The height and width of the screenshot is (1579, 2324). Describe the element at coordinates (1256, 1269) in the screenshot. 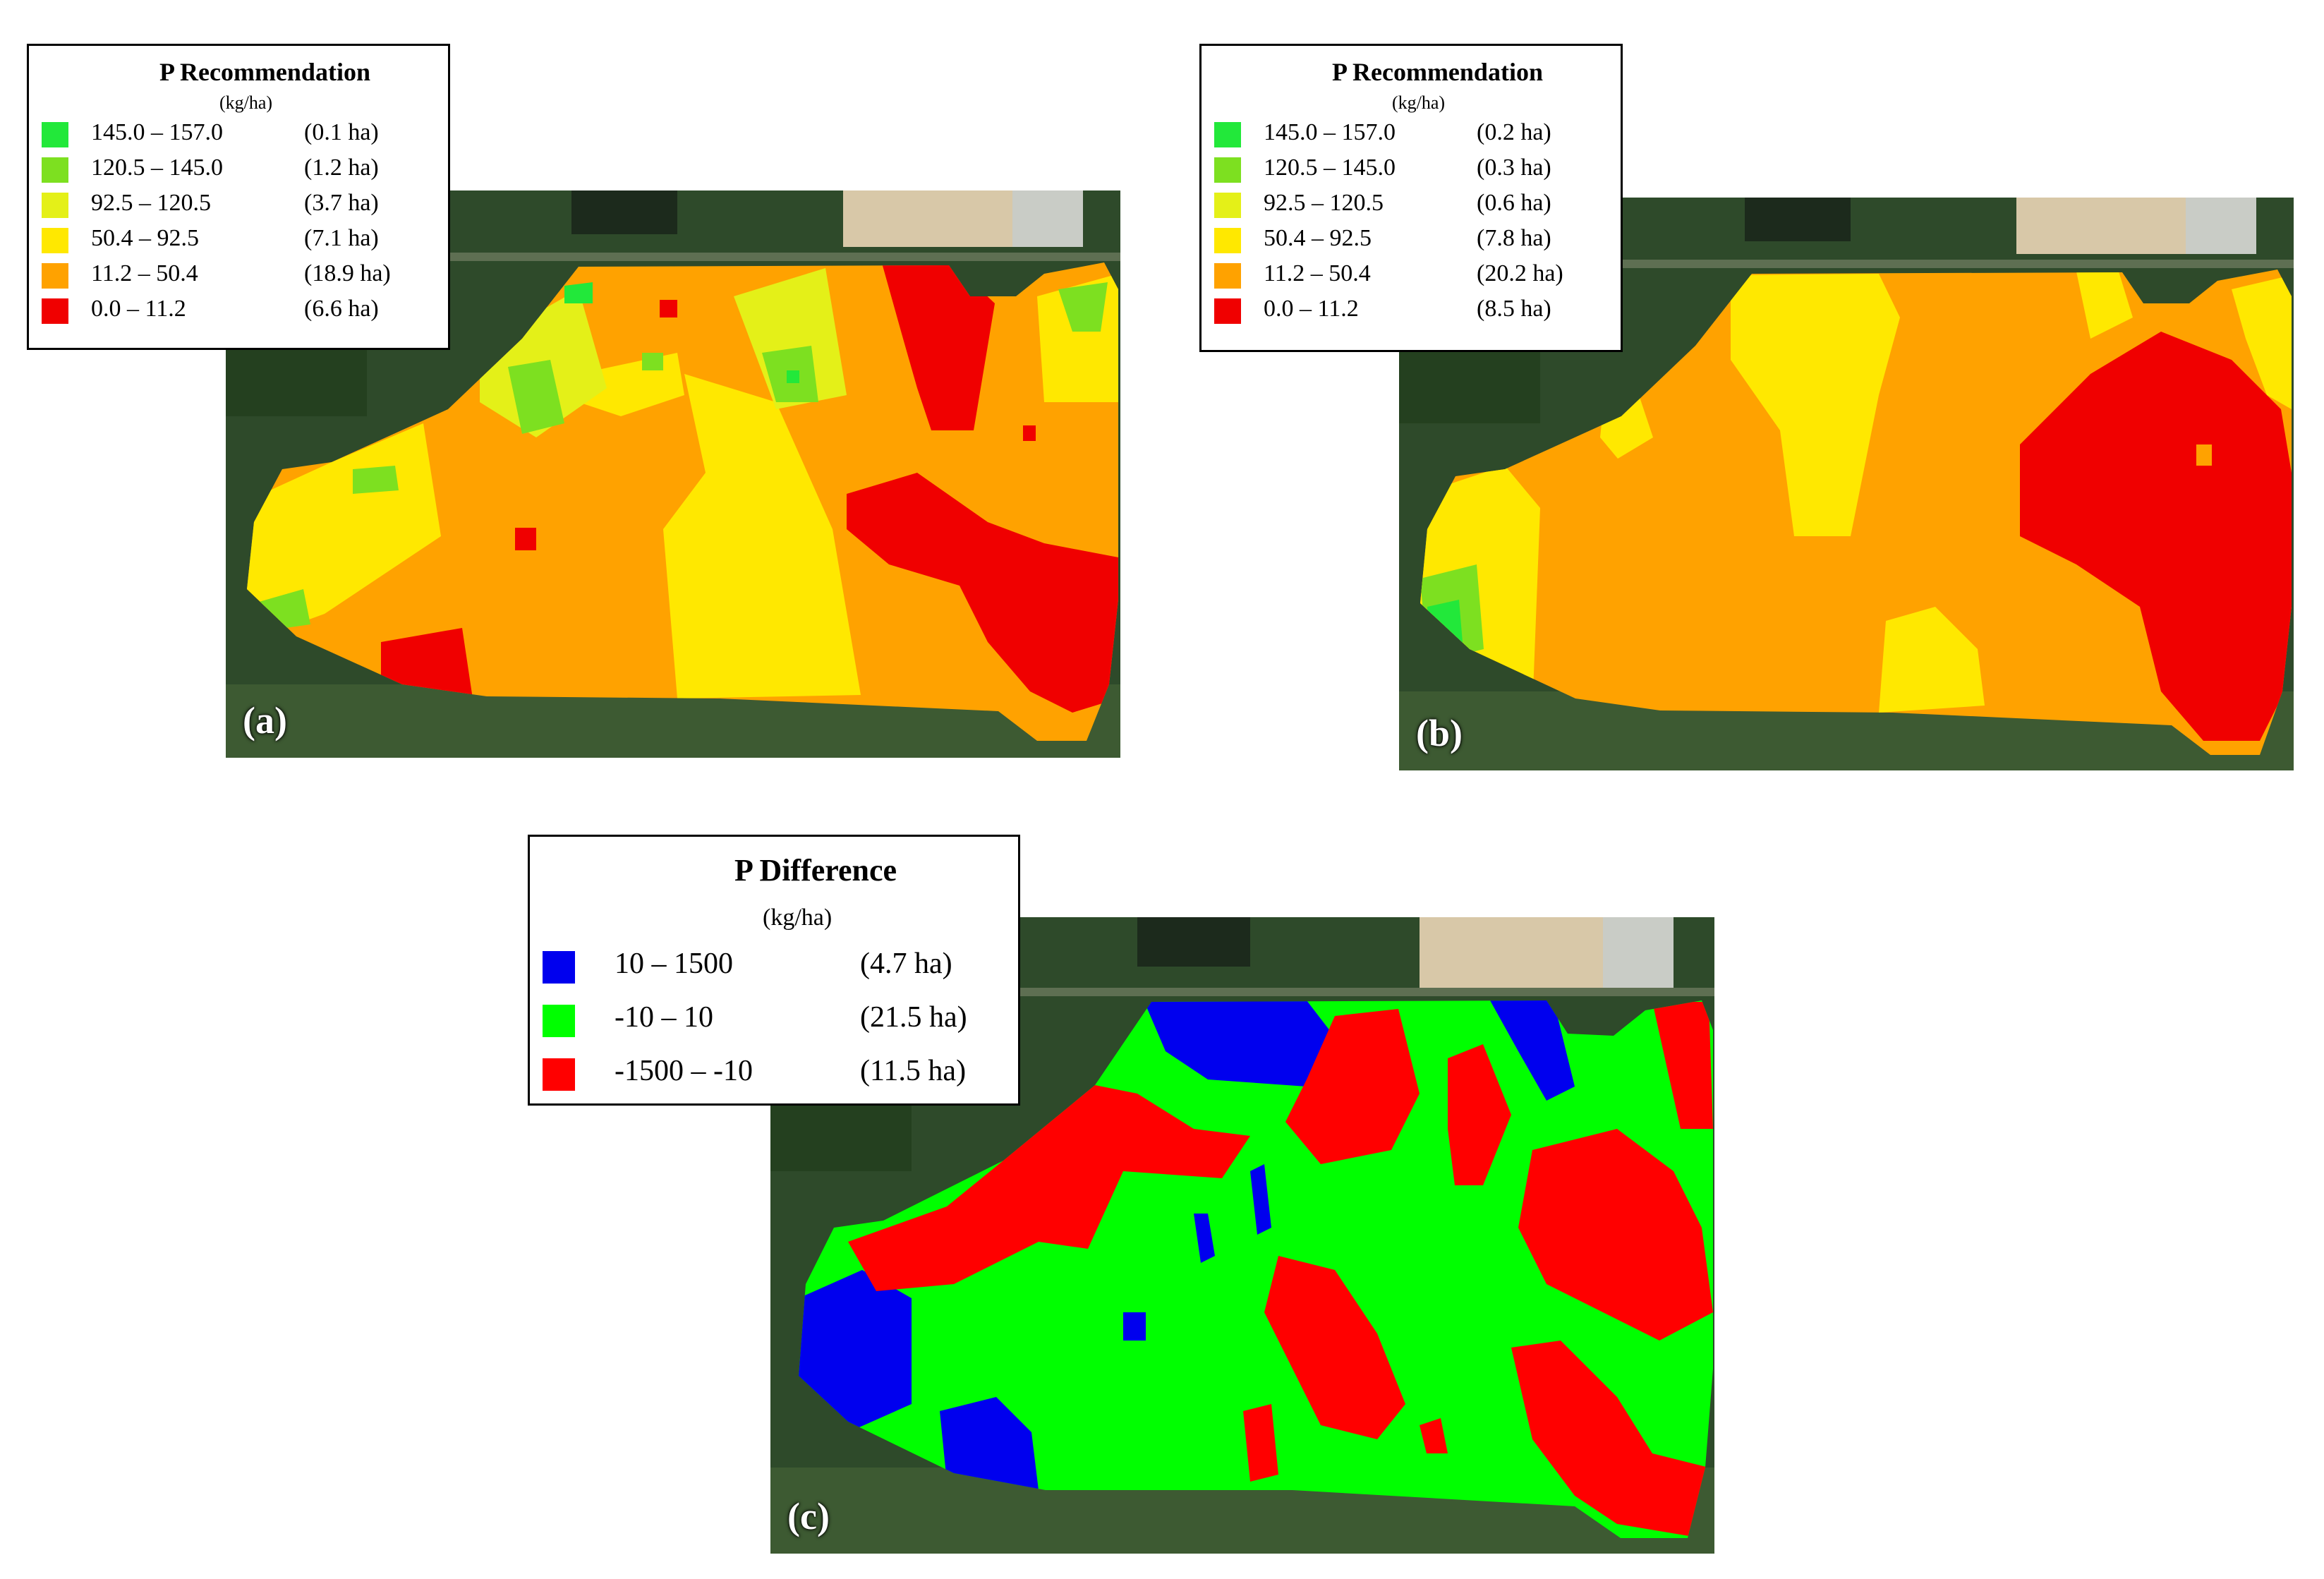

I see `p-difference-zones` at that location.